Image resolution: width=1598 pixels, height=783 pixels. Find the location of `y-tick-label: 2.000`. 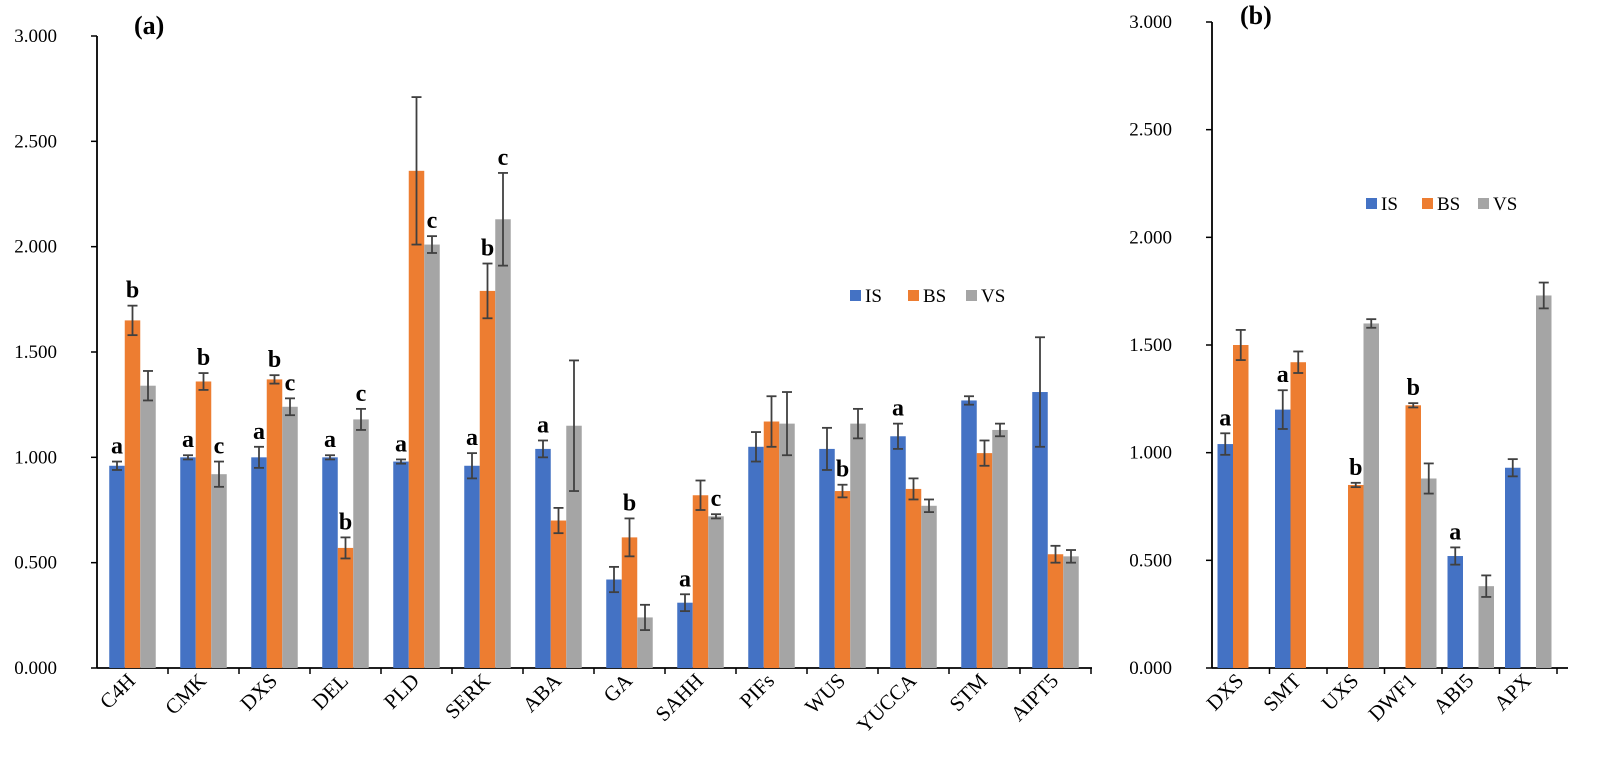

y-tick-label: 2.000 is located at coordinates (35, 247).